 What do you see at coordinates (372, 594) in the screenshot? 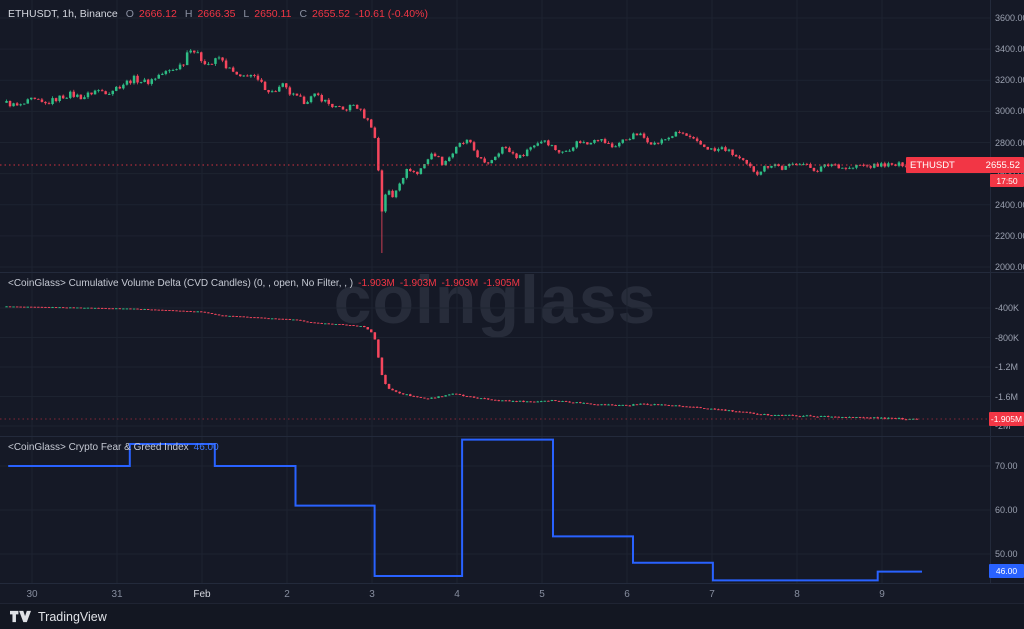
I see `time-axis-label: 3` at bounding box center [372, 594].